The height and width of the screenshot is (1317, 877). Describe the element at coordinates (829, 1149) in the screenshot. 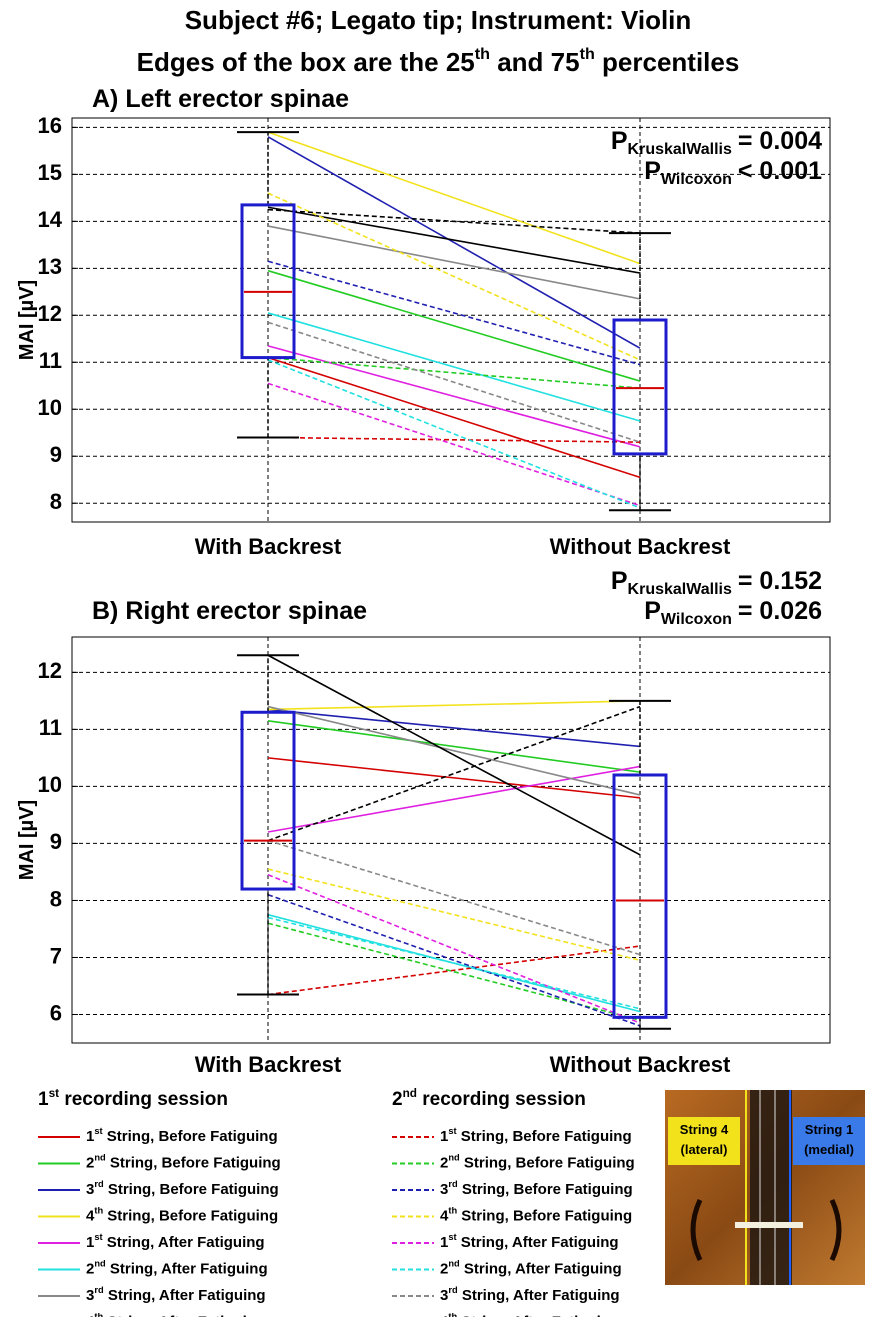

I see `photo-label: (medial)` at that location.